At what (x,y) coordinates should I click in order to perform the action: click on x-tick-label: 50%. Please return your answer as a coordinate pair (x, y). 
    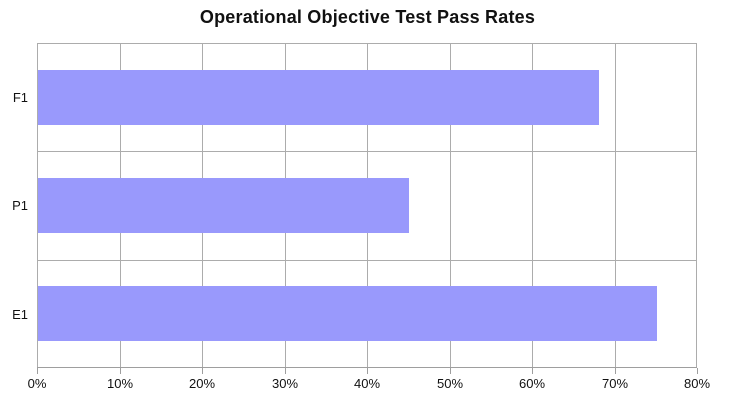
    Looking at the image, I should click on (450, 383).